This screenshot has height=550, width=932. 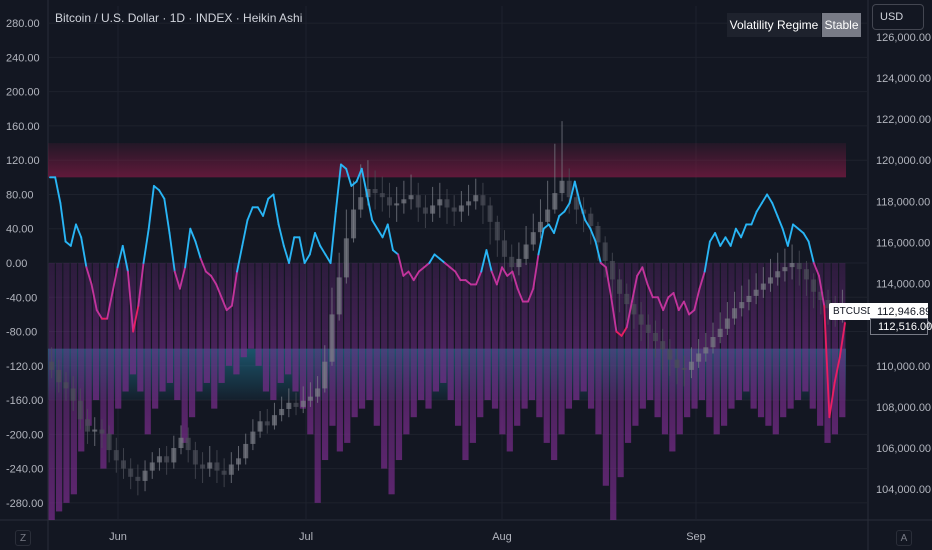 What do you see at coordinates (903, 243) in the screenshot?
I see `right-axis-tick-label: 116,000.00` at bounding box center [903, 243].